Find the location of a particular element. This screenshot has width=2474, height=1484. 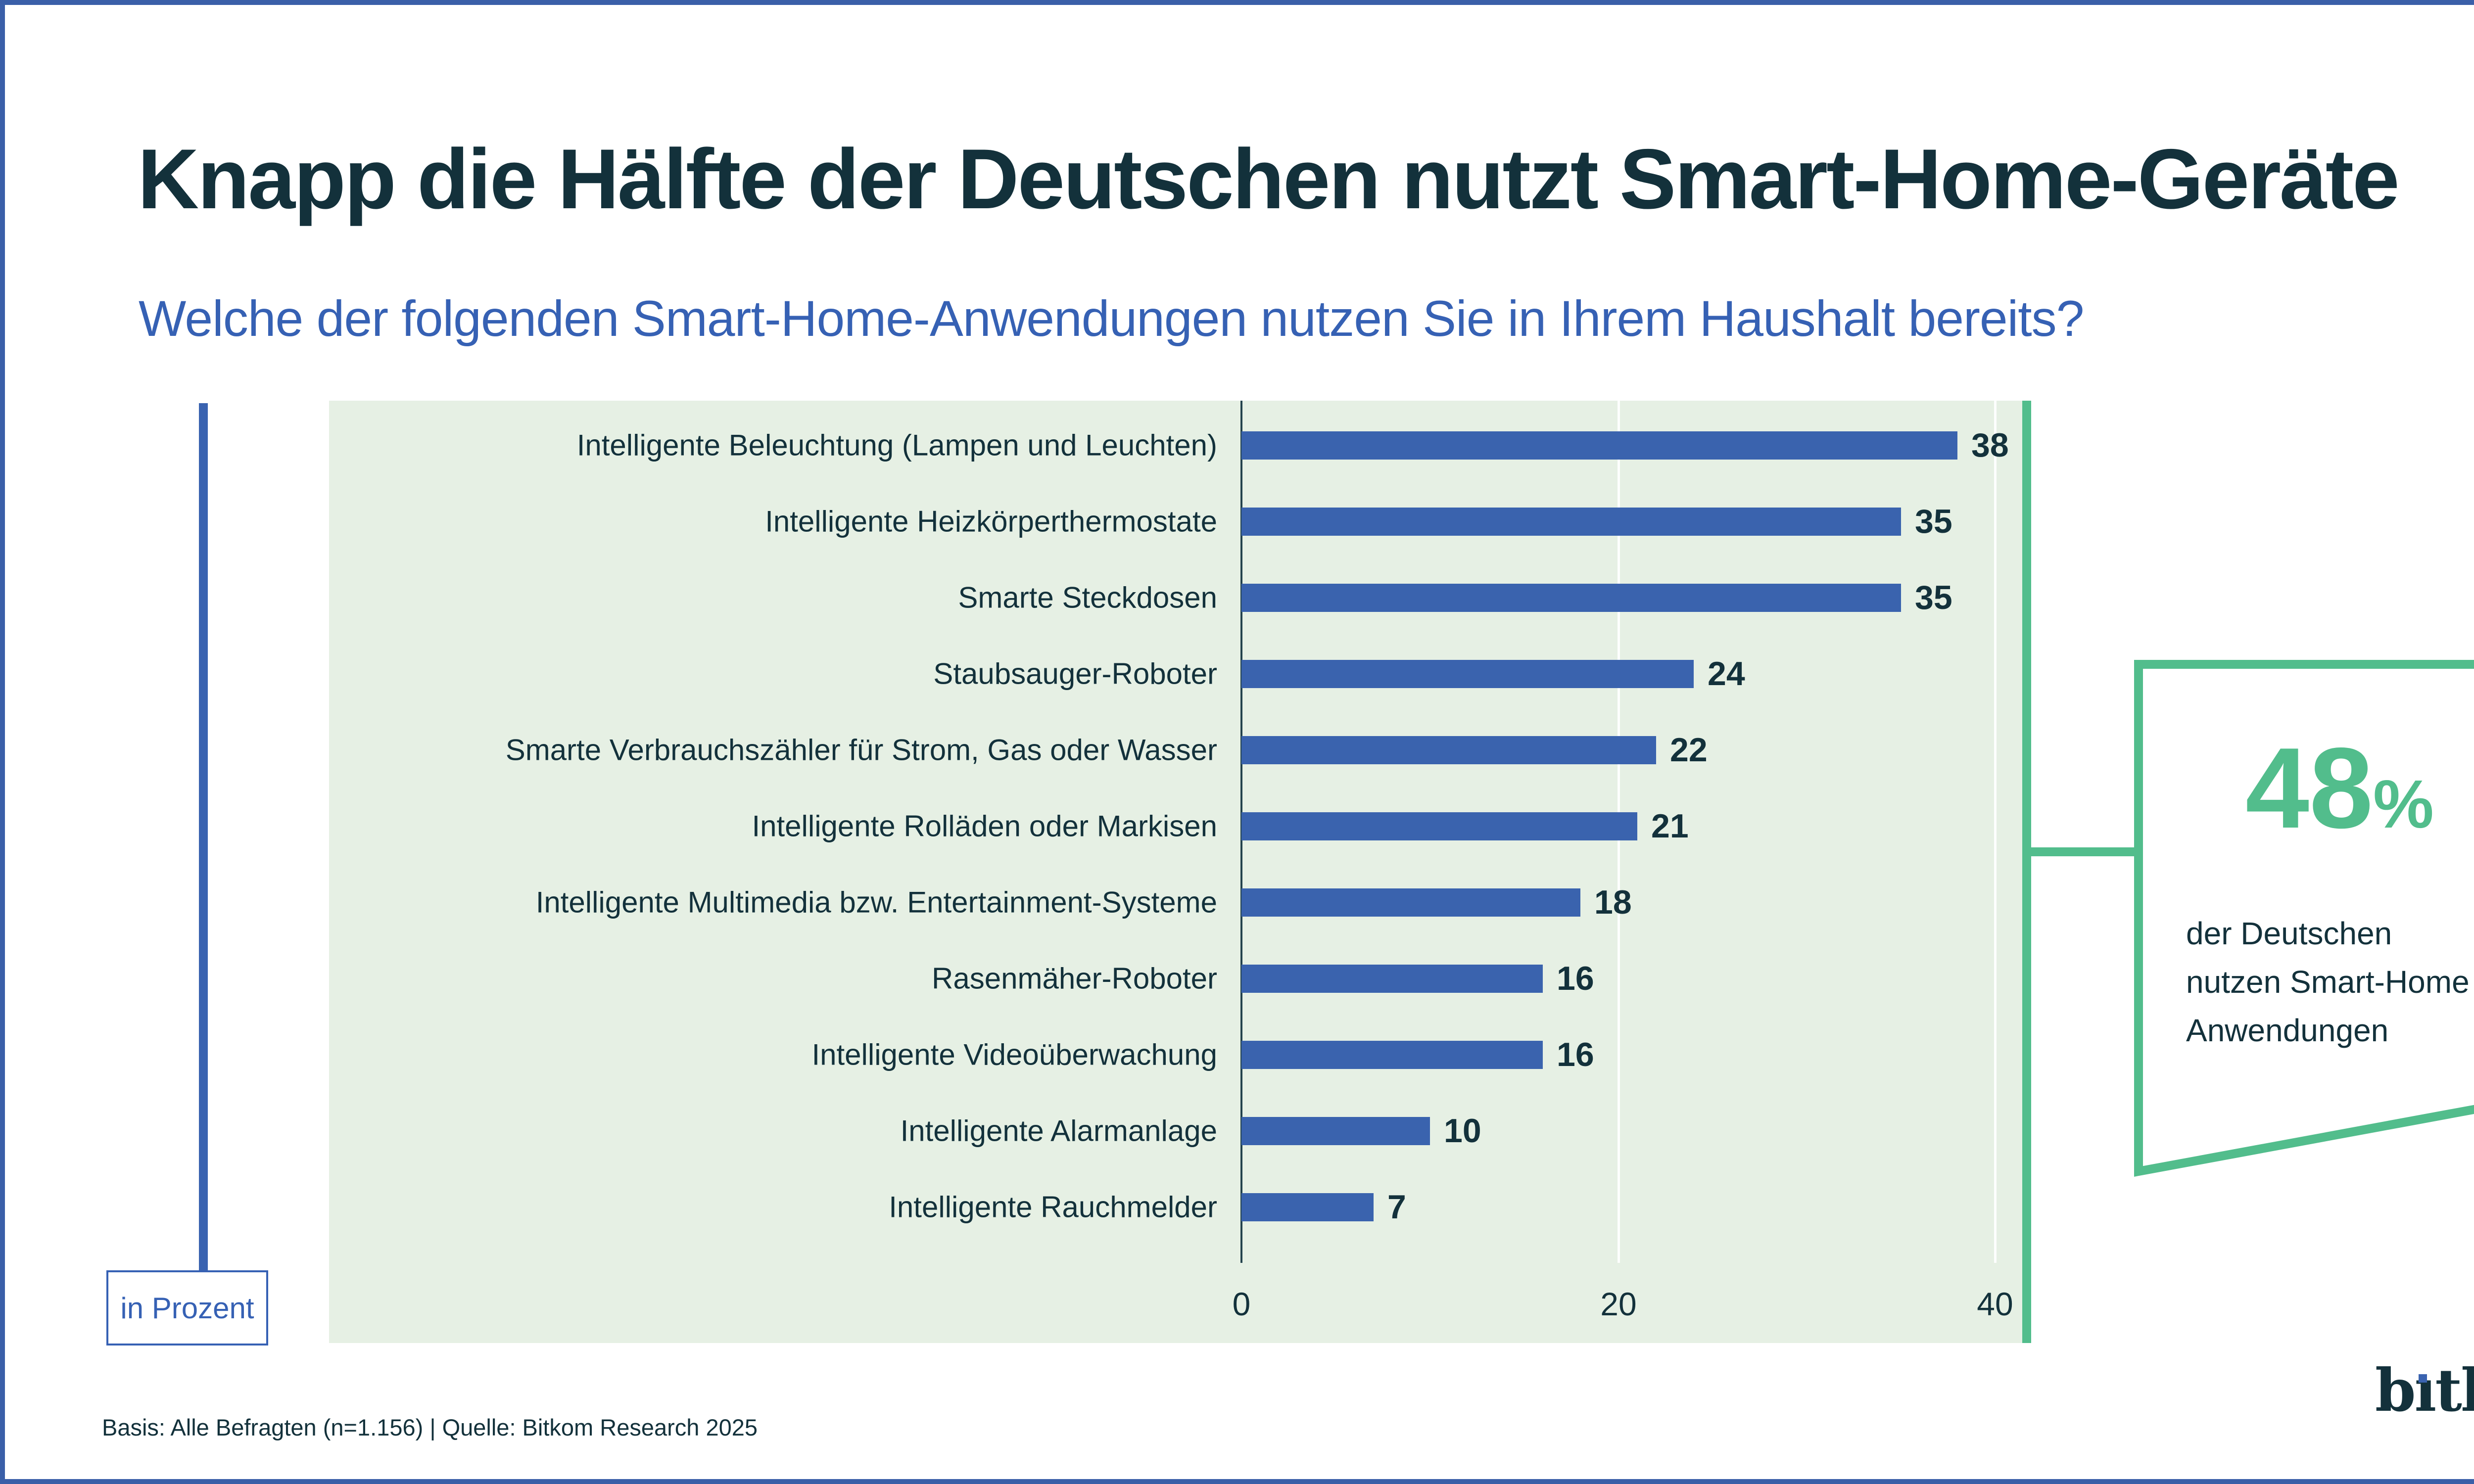

category-label: Rasenmäher-Roboter is located at coordinates (1074, 978).